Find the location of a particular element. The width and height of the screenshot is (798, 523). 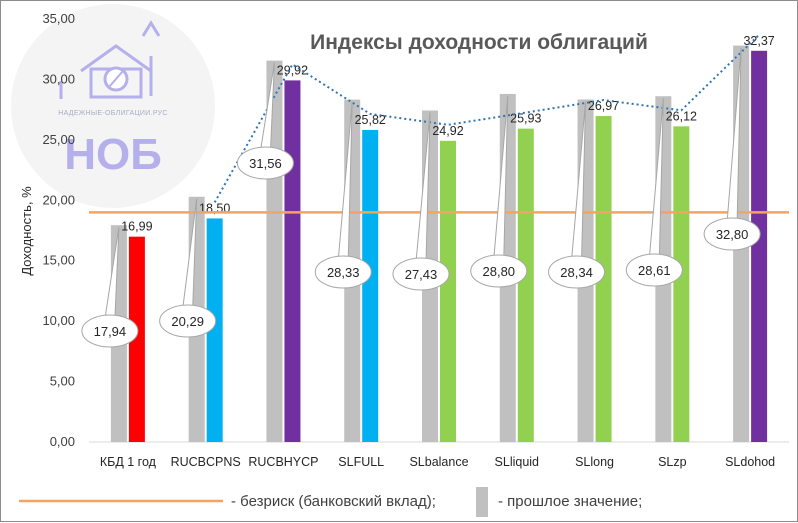

current-value-label: 26,12 is located at coordinates (681, 116).